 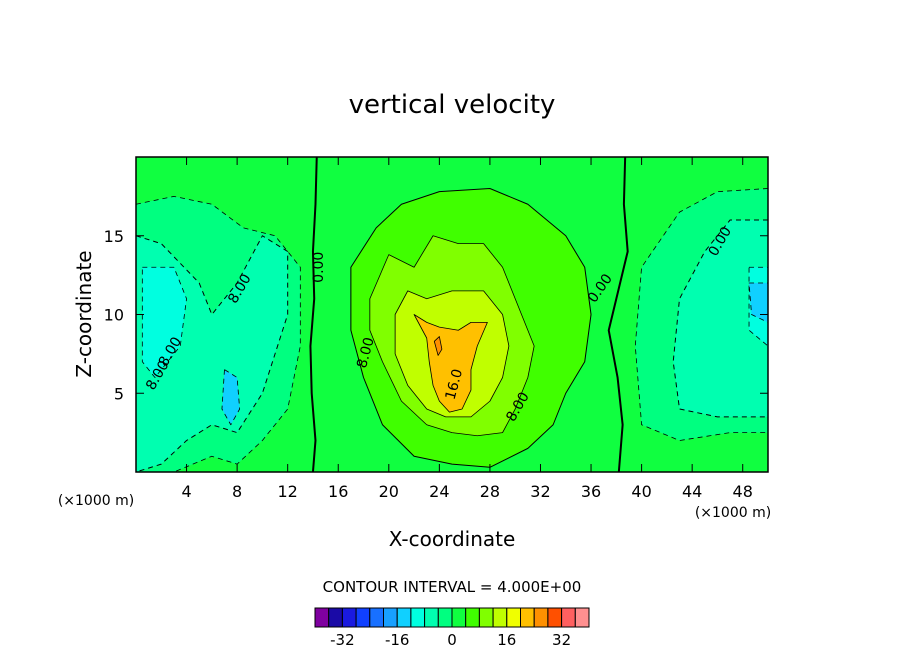 I want to click on x-tick-label: 12, so click(x=288, y=491).